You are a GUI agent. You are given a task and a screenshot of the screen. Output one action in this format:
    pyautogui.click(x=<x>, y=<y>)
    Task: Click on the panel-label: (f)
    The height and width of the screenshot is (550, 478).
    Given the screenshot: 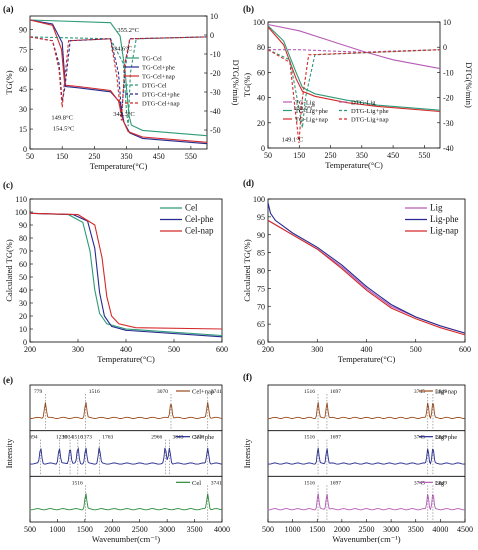 What is the action you would take?
    pyautogui.click(x=247, y=377)
    